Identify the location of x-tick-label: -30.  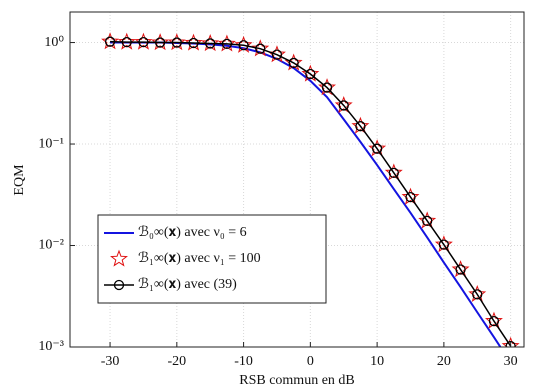
(110, 361).